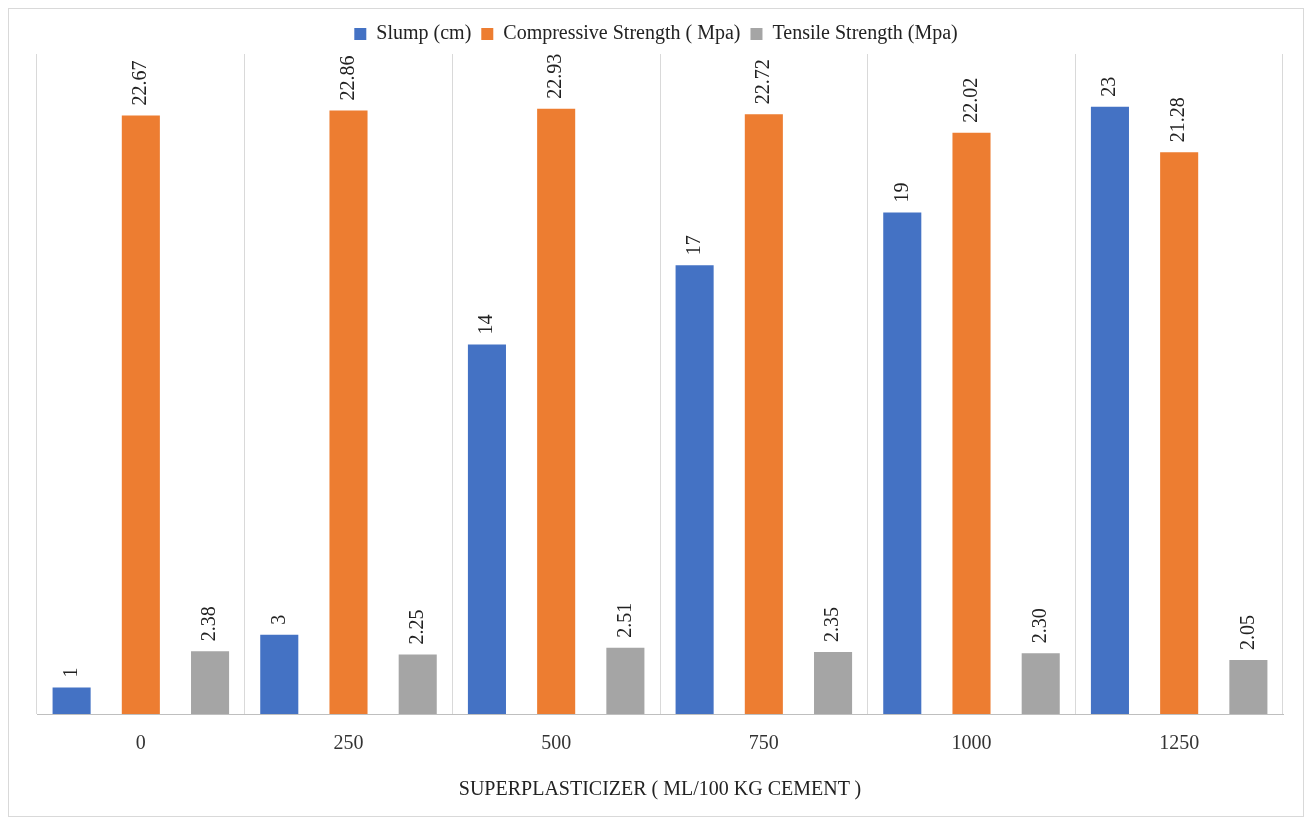  What do you see at coordinates (763, 742) in the screenshot?
I see `x-tick-label: 750` at bounding box center [763, 742].